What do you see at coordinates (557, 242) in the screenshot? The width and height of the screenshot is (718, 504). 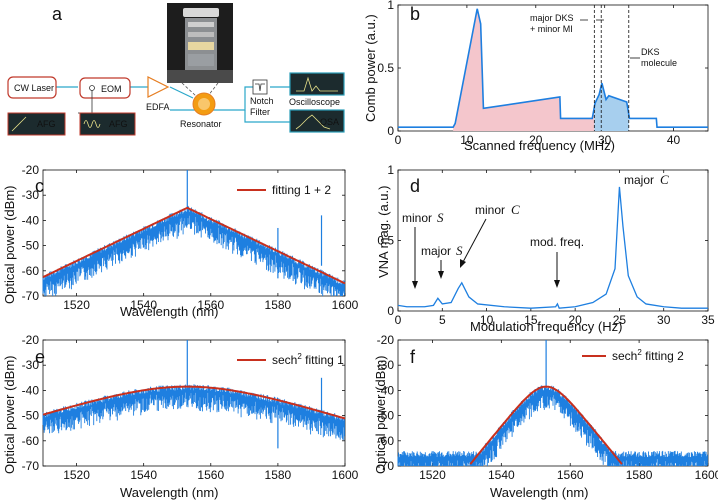 I see `annot-mod-freq: mod. freq.` at bounding box center [557, 242].